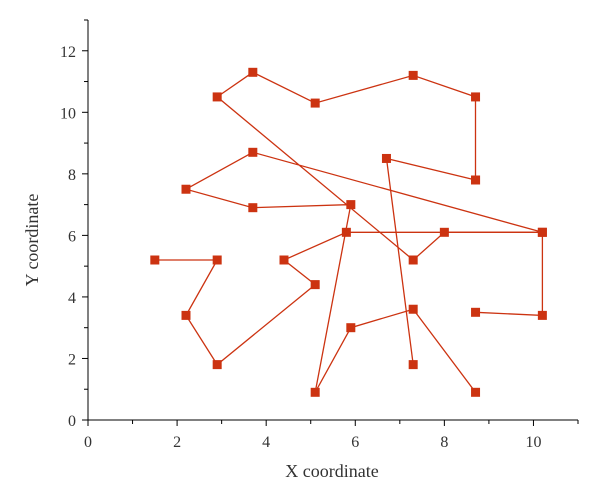 Image resolution: width=600 pixels, height=501 pixels. I want to click on y-tick-label: 4, so click(72, 298).